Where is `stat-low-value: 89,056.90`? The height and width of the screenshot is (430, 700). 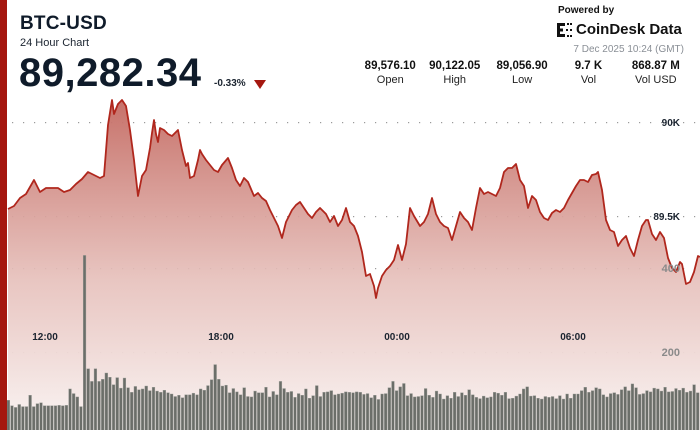 stat-low-value: 89,056.90 is located at coordinates (522, 66).